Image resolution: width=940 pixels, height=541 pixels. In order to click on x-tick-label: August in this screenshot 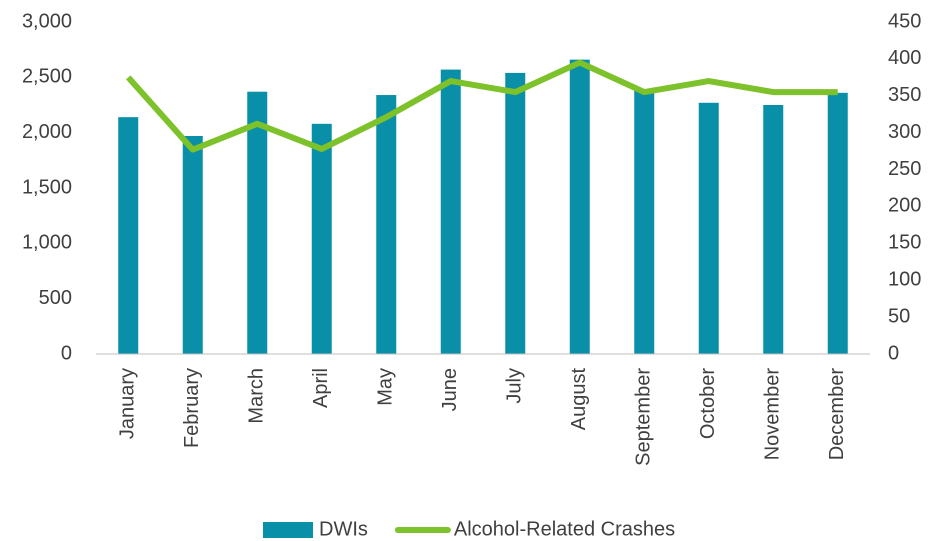, I will do `click(579, 399)`.